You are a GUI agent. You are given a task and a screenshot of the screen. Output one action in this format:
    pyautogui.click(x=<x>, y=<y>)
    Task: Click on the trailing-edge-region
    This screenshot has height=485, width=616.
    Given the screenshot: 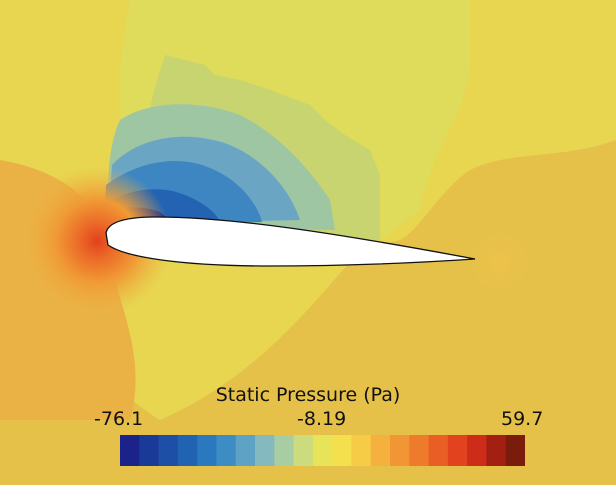 What is the action you would take?
    pyautogui.click(x=500, y=262)
    